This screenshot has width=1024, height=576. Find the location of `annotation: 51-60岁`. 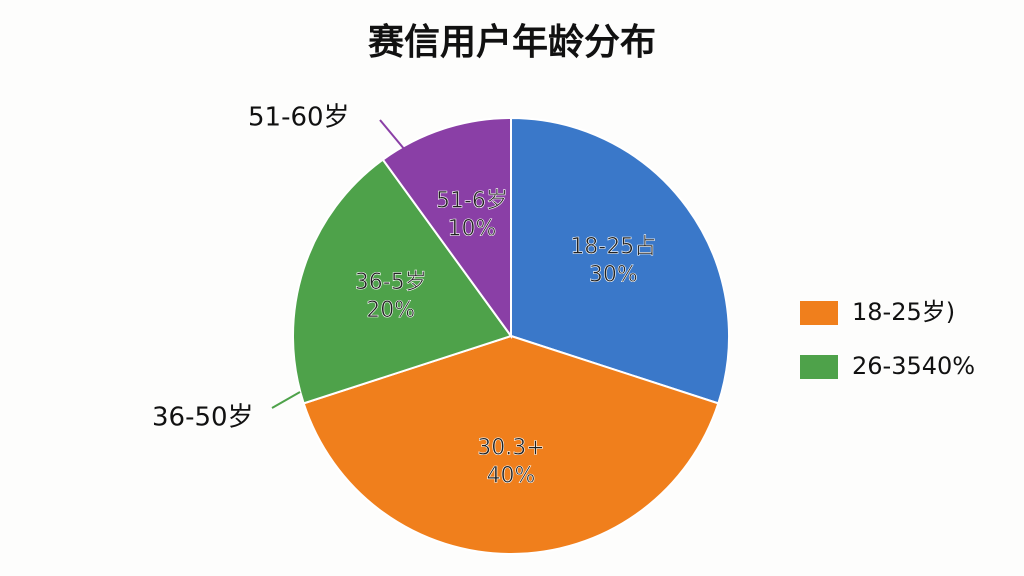

annotation: 51-60岁 is located at coordinates (299, 118).